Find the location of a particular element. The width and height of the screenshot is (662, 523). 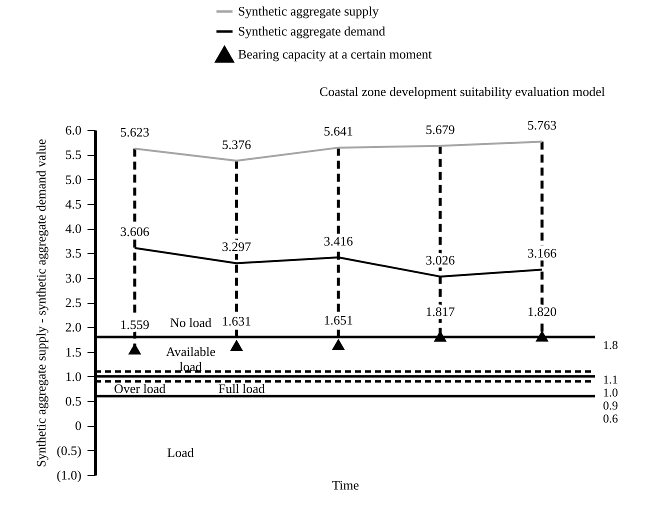

annotation: Full load is located at coordinates (242, 388).